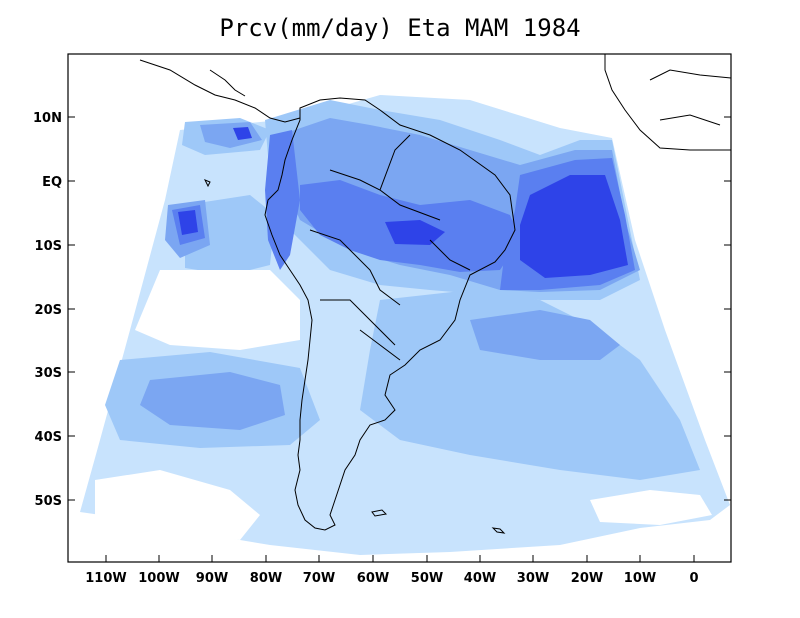  What do you see at coordinates (48, 373) in the screenshot?
I see `y-tick-label: 30S` at bounding box center [48, 373].